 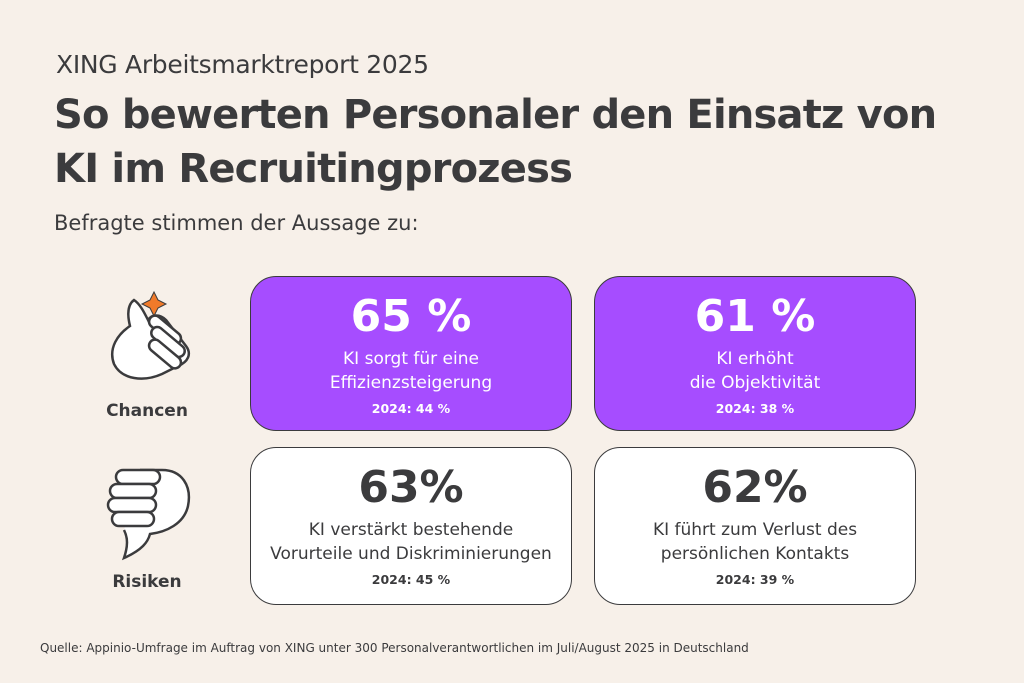 What do you see at coordinates (411, 530) in the screenshot?
I see `stat-text: KI verstärkt bestehende` at bounding box center [411, 530].